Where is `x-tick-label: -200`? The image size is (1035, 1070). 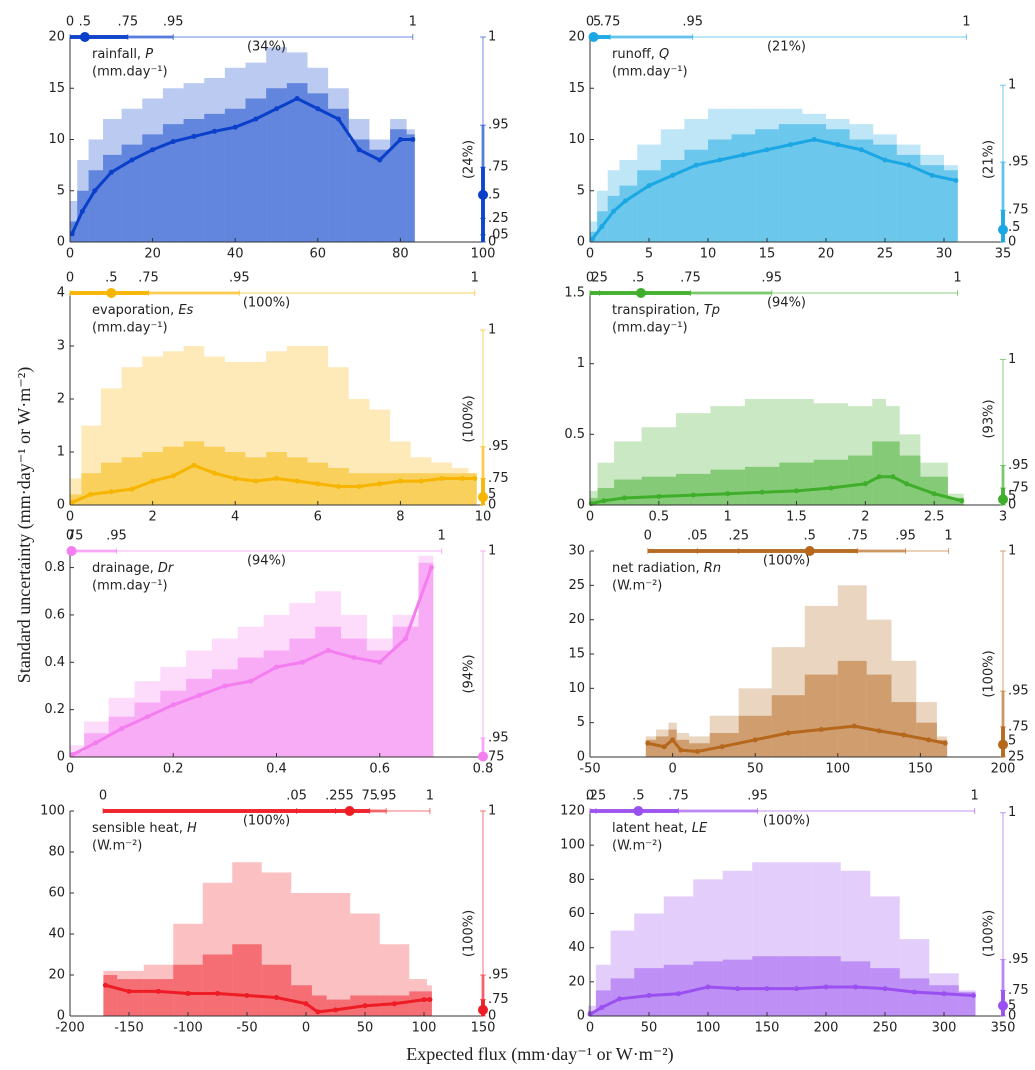
x-tick-label: -200 is located at coordinates (70, 1028).